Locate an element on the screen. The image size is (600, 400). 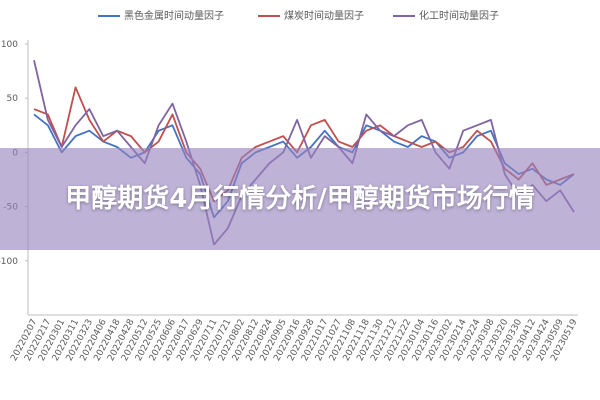
legend-label: 化工时间动量因子 is located at coordinates (459, 15).